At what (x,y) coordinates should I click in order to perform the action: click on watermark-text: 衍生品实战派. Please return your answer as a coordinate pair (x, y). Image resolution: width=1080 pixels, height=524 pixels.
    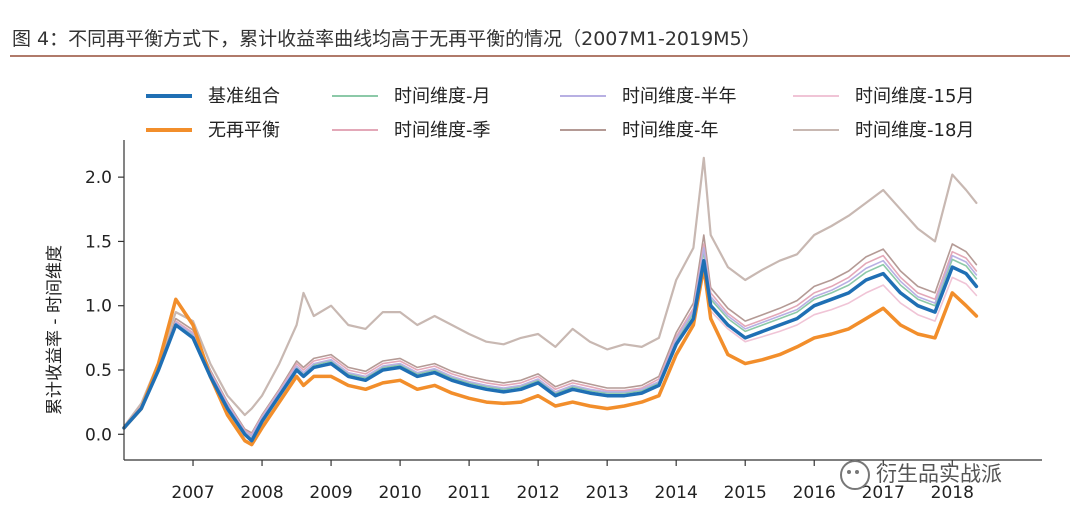
    Looking at the image, I should click on (939, 474).